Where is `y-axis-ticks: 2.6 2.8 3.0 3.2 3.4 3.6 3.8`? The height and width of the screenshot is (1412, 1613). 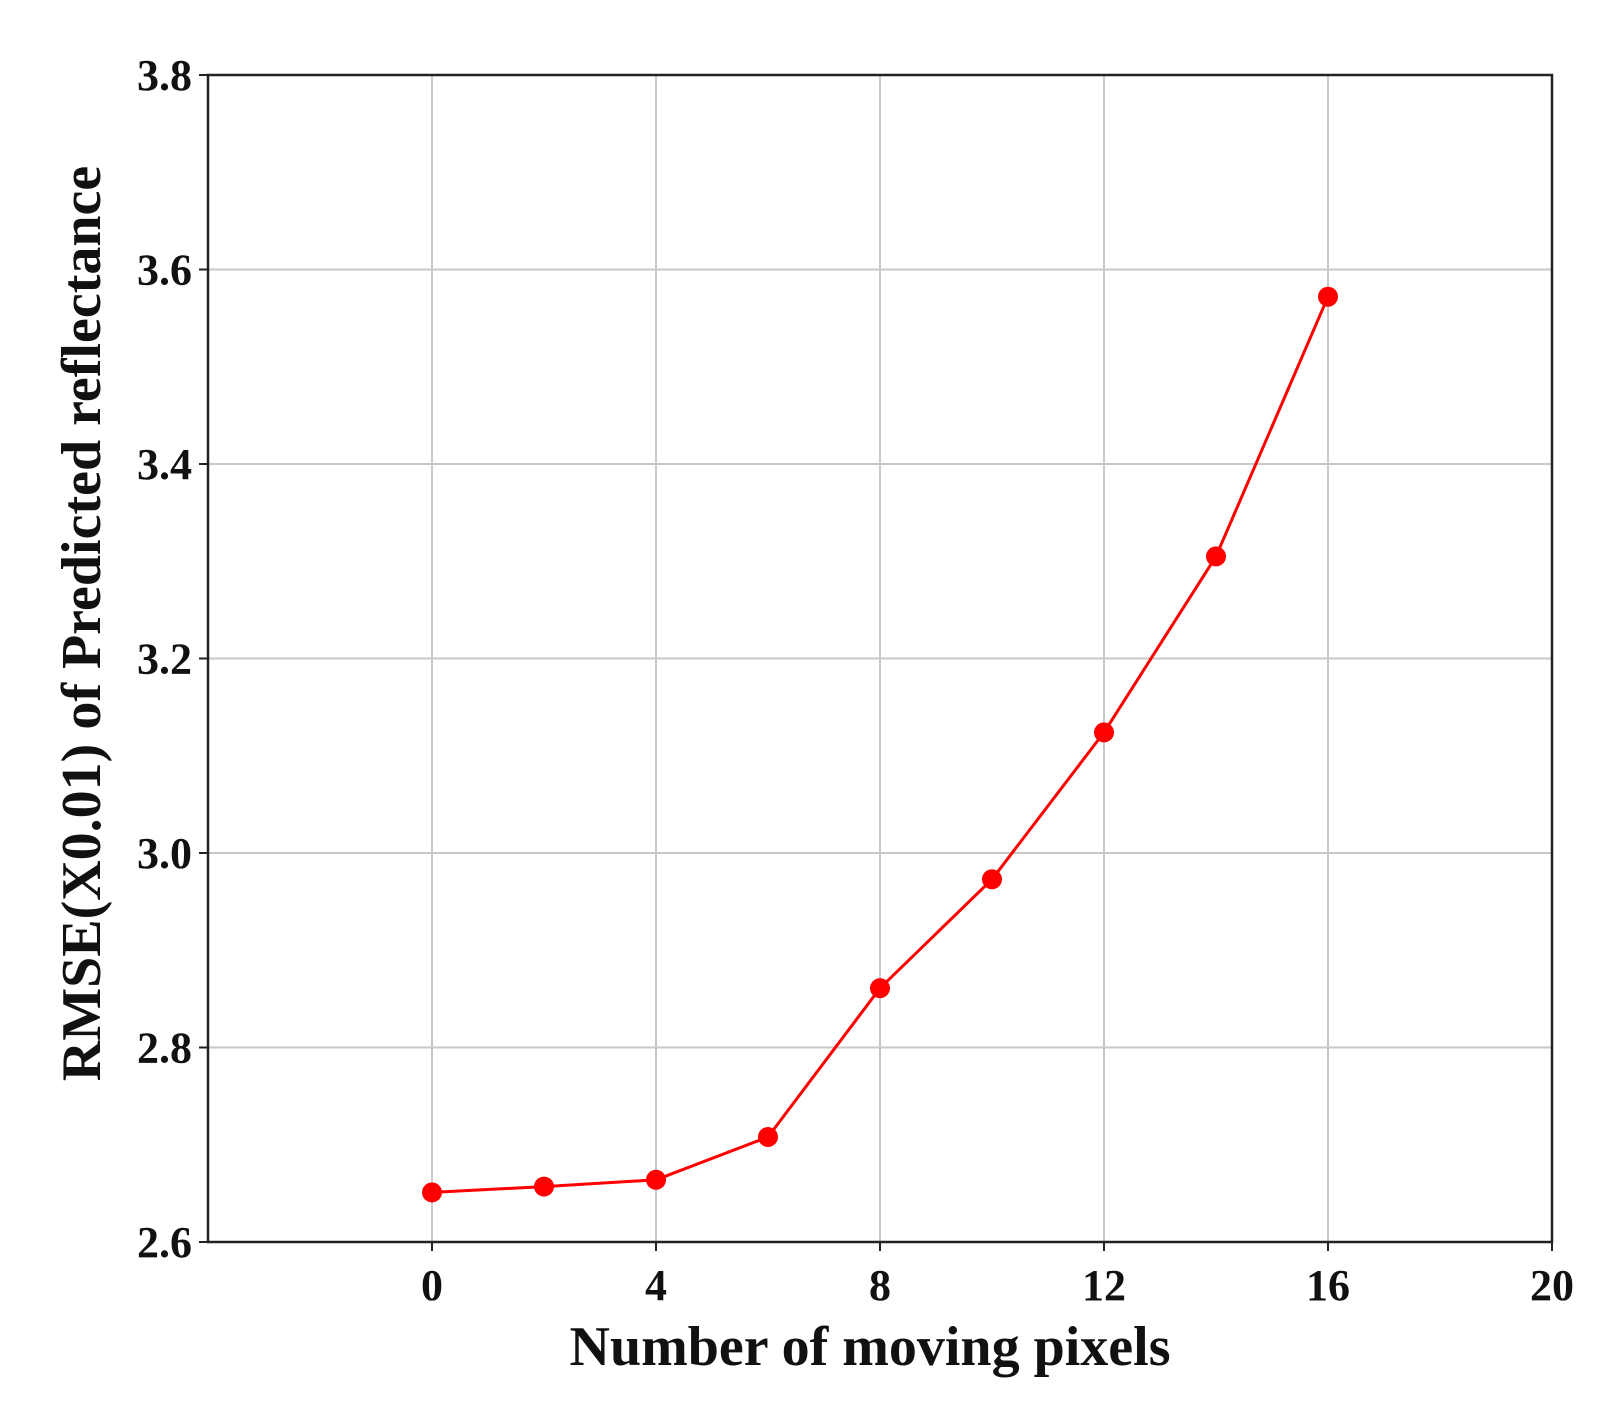 y-axis-ticks: 2.6 2.8 3.0 3.2 3.4 3.6 3.8 is located at coordinates (172, 659).